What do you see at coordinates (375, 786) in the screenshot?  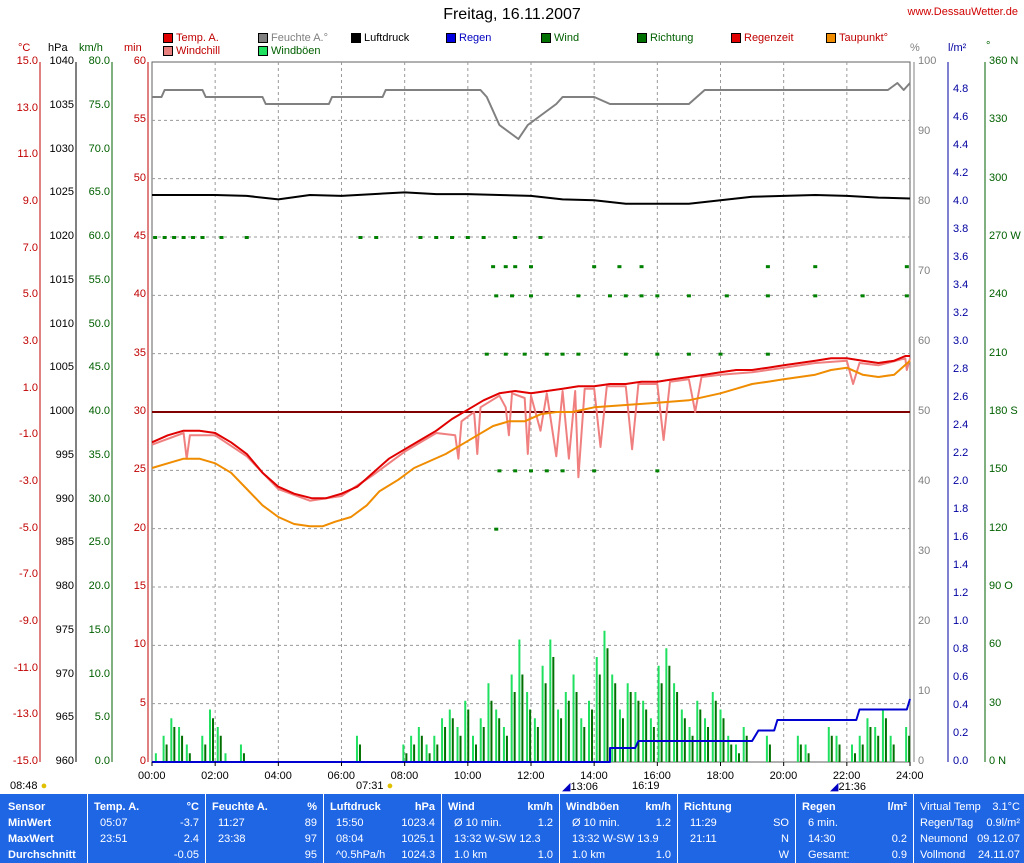 I see `sunrise-time: 07:31 ●` at bounding box center [375, 786].